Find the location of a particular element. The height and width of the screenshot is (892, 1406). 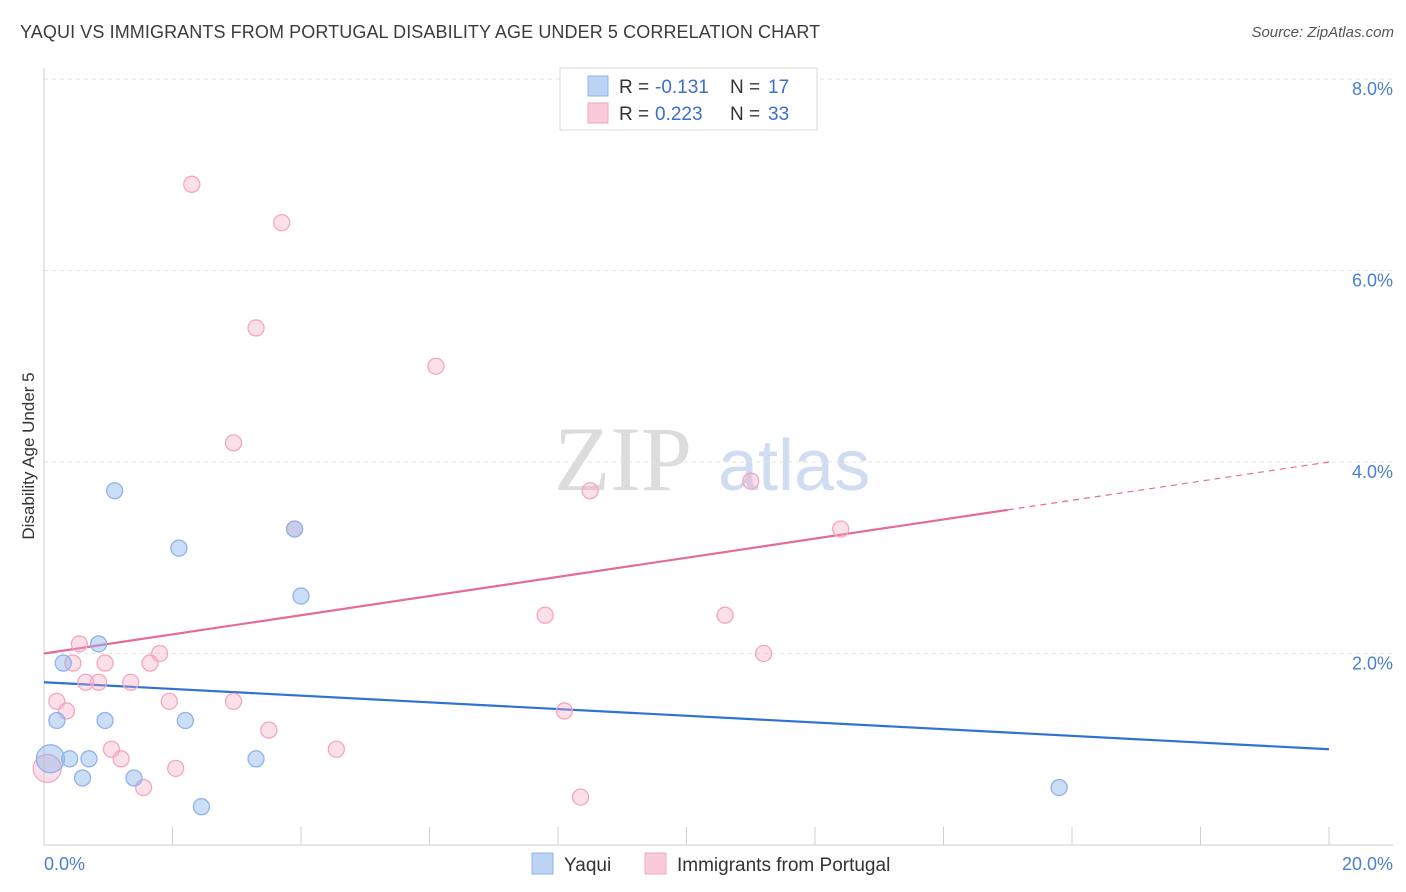

y-tick-label: 6.0% is located at coordinates (1372, 281).